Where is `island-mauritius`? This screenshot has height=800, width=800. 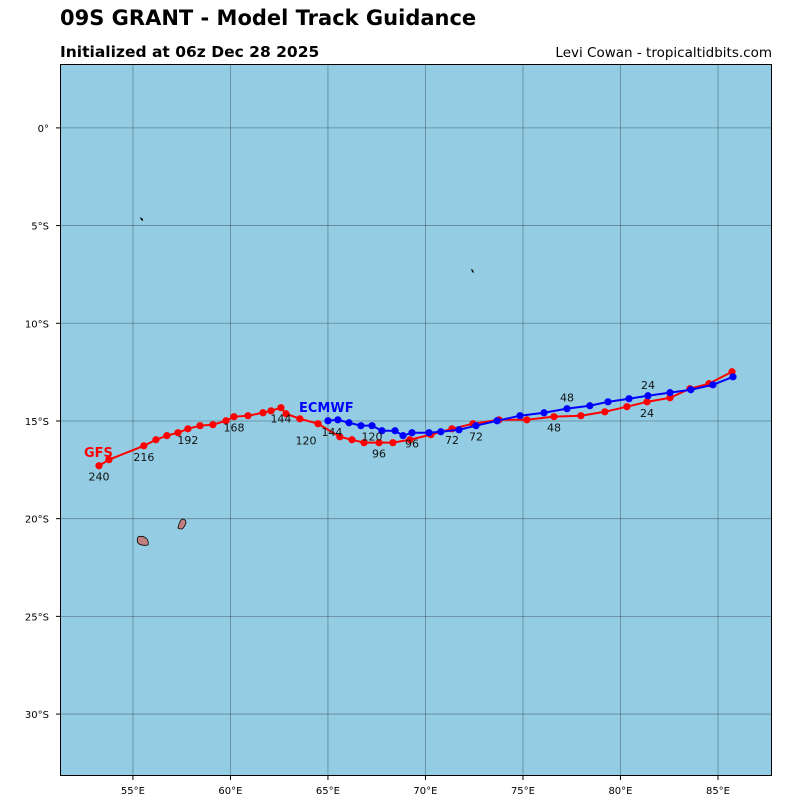 island-mauritius is located at coordinates (182, 524).